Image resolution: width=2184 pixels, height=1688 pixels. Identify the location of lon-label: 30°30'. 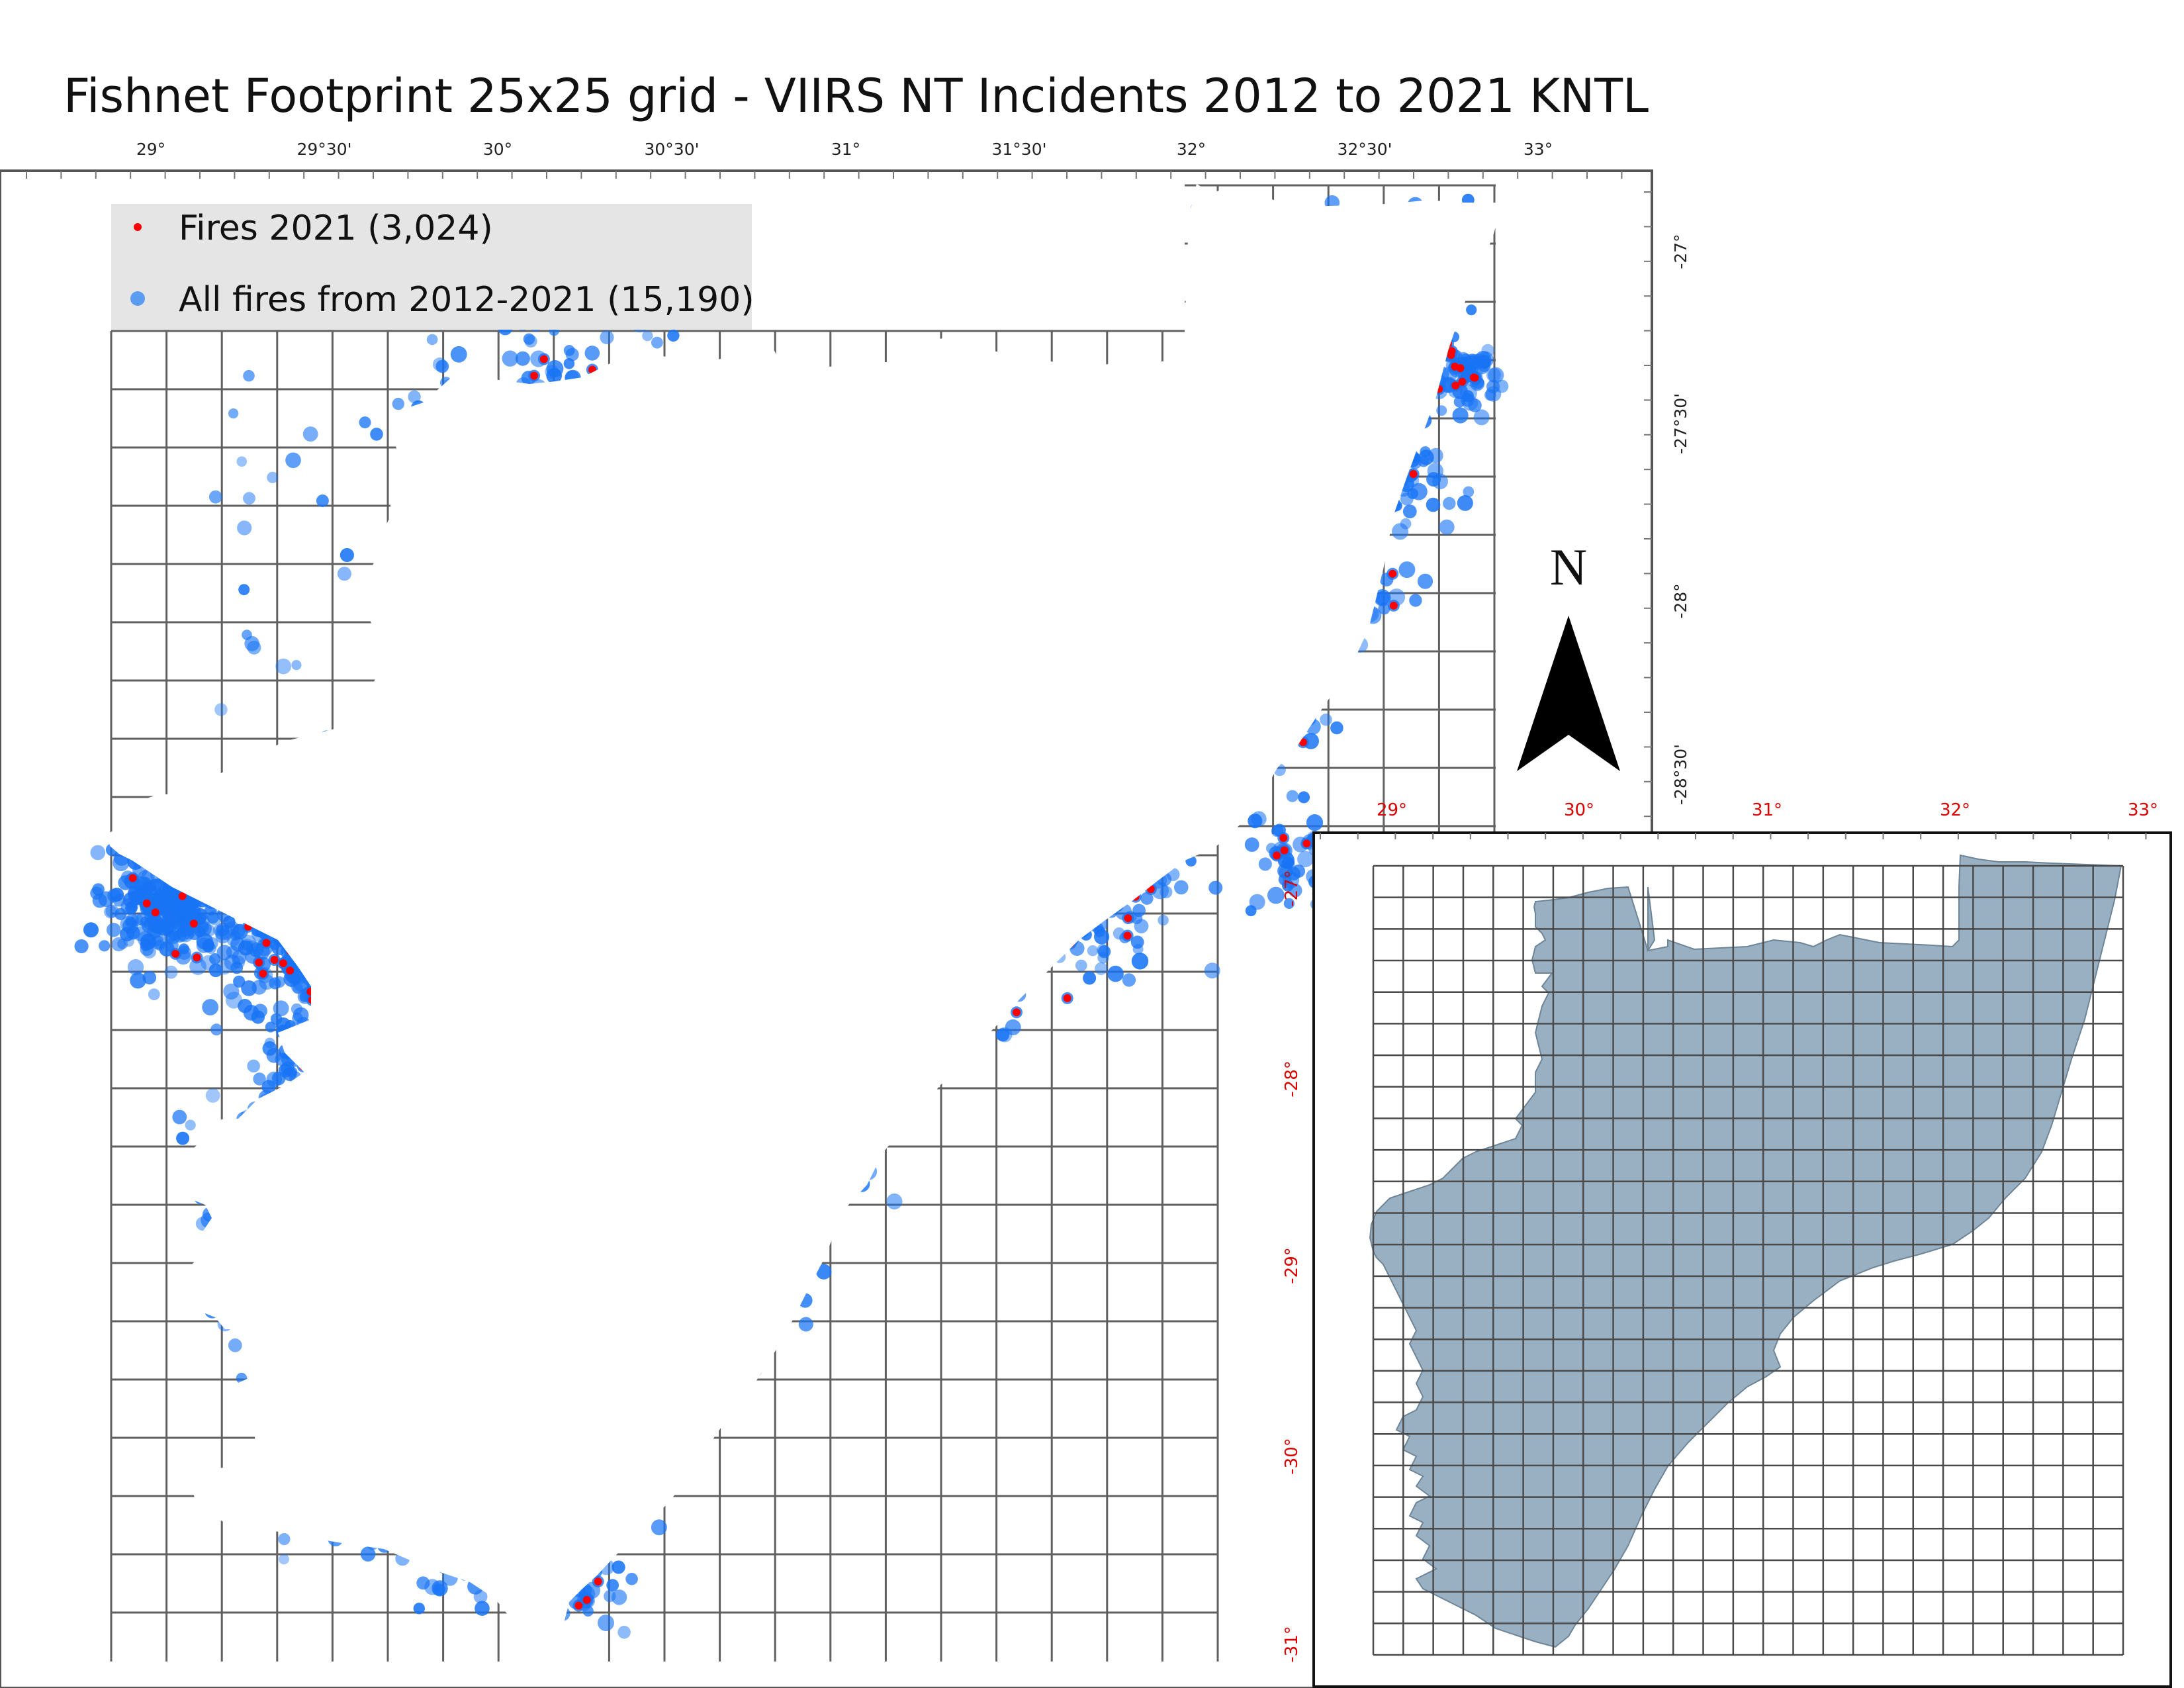
(672, 149).